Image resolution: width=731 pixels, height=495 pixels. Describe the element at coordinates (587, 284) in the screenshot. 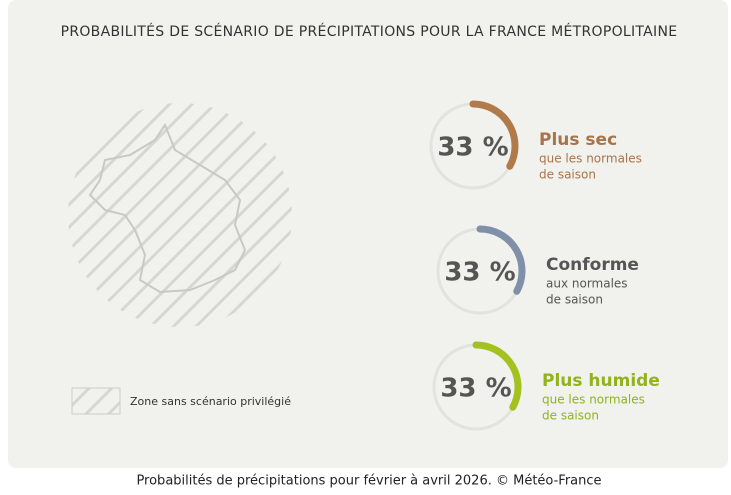

I see `scenario-description: aux normales` at that location.